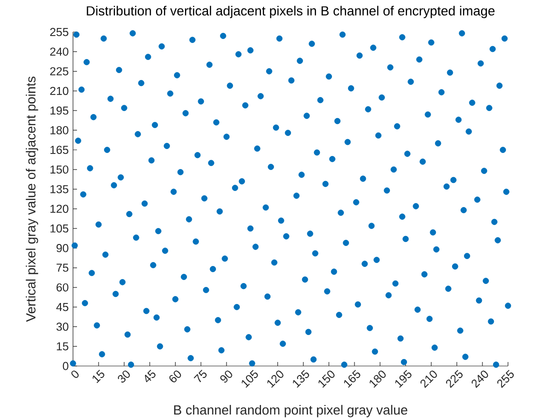 The image size is (560, 420). Describe the element at coordinates (59, 130) in the screenshot. I see `y-tick-label: 180` at that location.